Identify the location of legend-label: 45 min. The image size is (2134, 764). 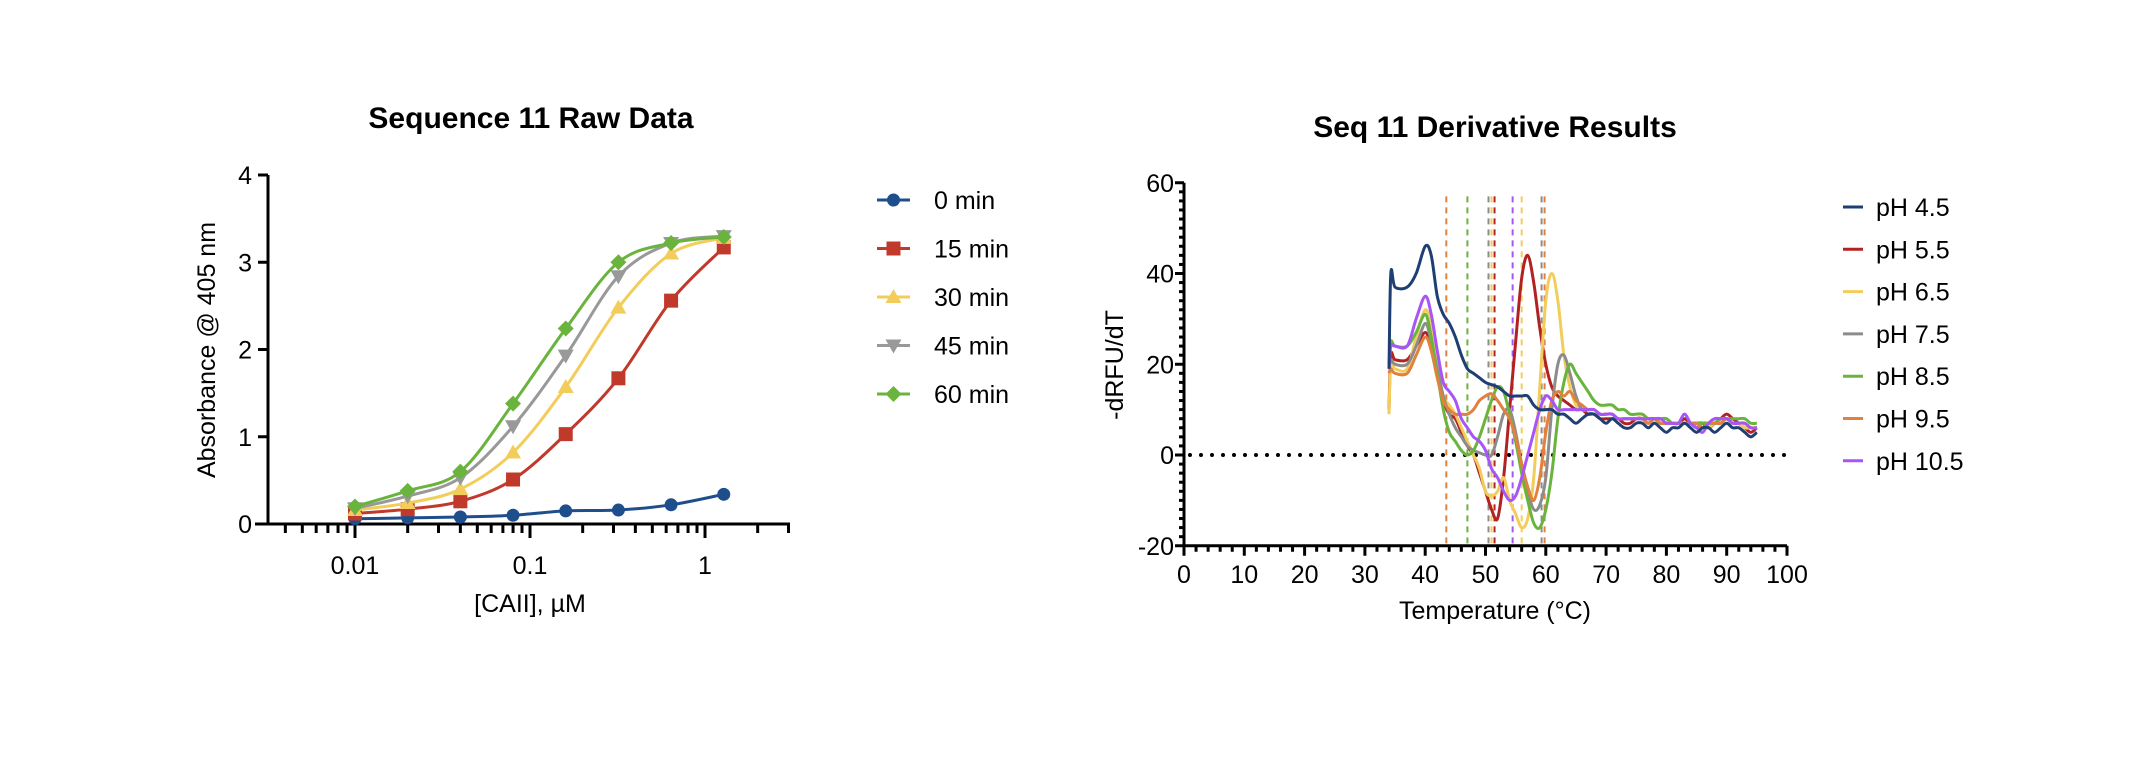
(971, 347).